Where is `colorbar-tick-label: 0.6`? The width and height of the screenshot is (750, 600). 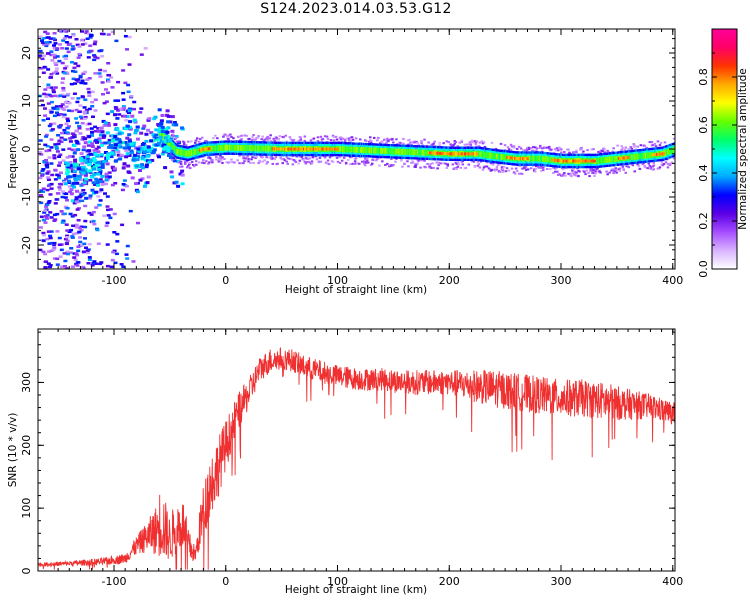
colorbar-tick-label: 0.6 is located at coordinates (703, 125).